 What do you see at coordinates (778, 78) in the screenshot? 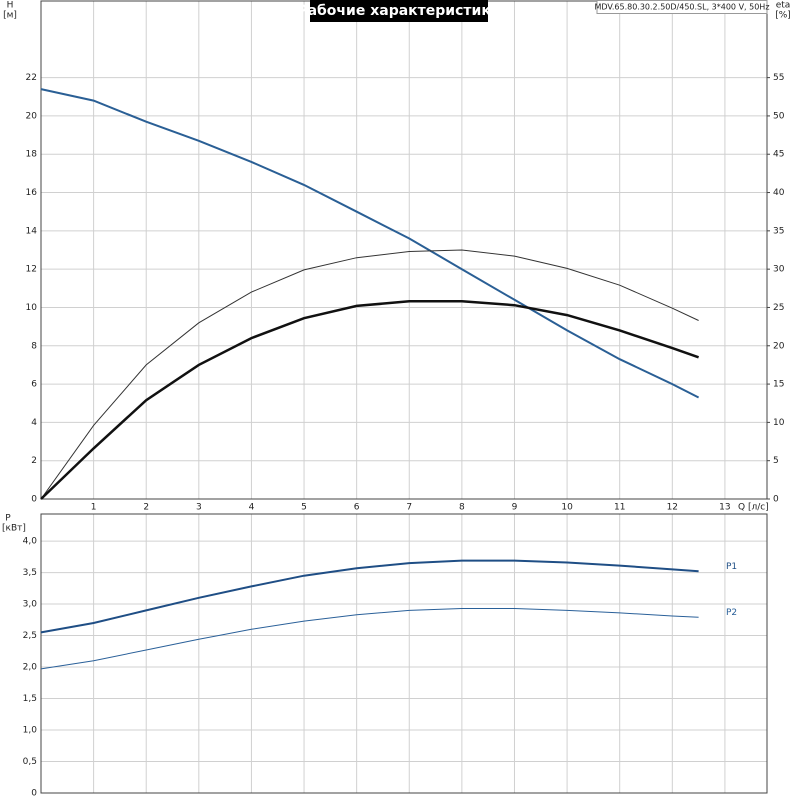
I see `y2-tick-label: 55` at bounding box center [778, 78].